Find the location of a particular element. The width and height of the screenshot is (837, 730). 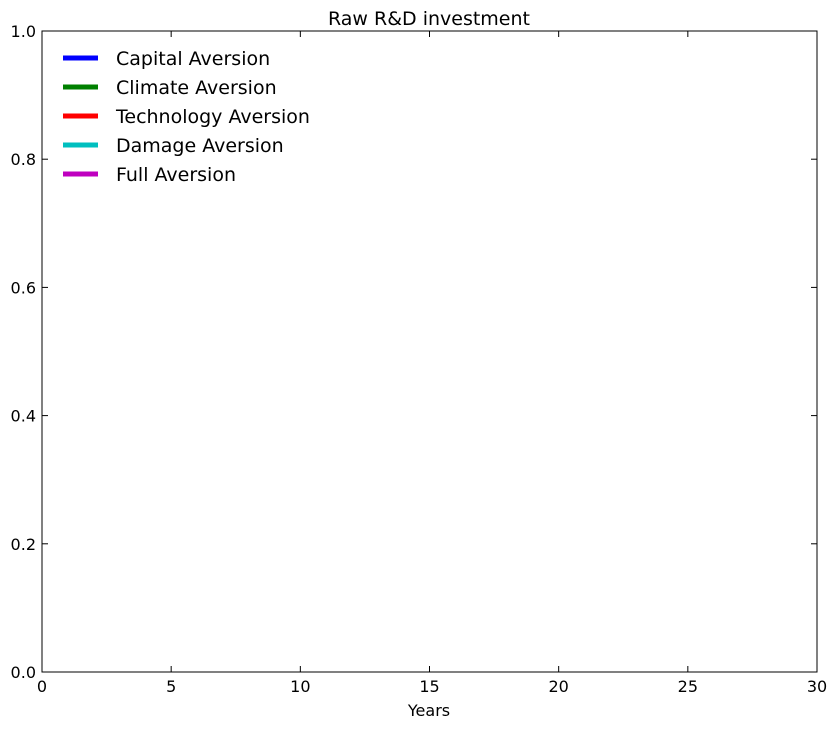

legend-label: Technology Aversion is located at coordinates (212, 117).